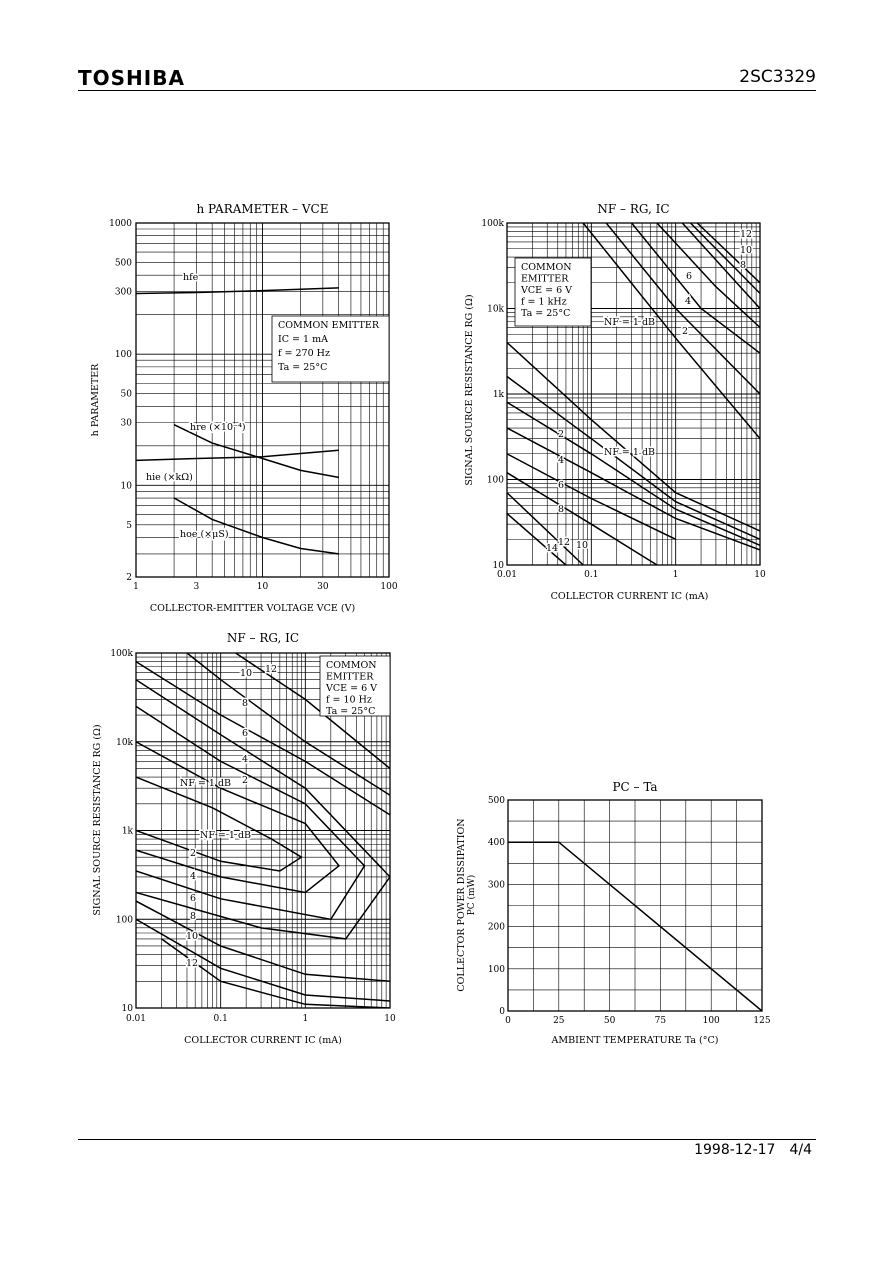  I want to click on nf2-xtick-0: 0.01, so click(136, 1019).